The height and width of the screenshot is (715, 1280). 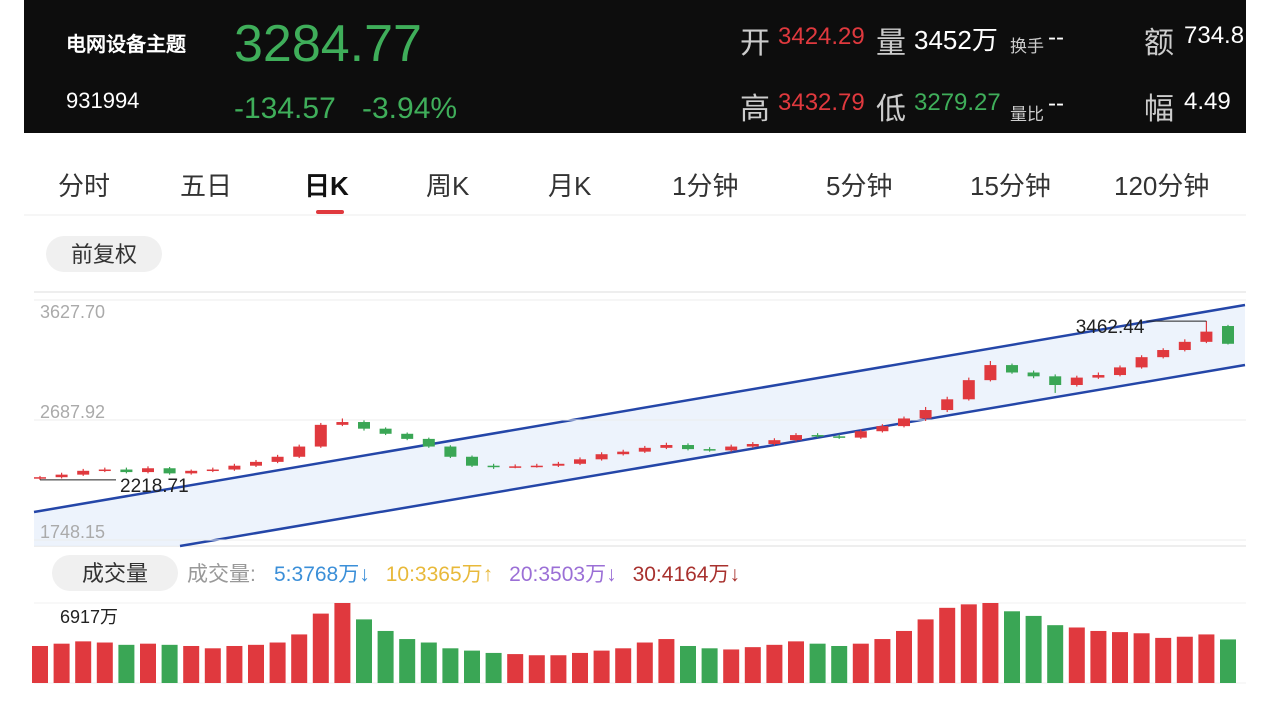 I want to click on label: 开, so click(x=755, y=43).